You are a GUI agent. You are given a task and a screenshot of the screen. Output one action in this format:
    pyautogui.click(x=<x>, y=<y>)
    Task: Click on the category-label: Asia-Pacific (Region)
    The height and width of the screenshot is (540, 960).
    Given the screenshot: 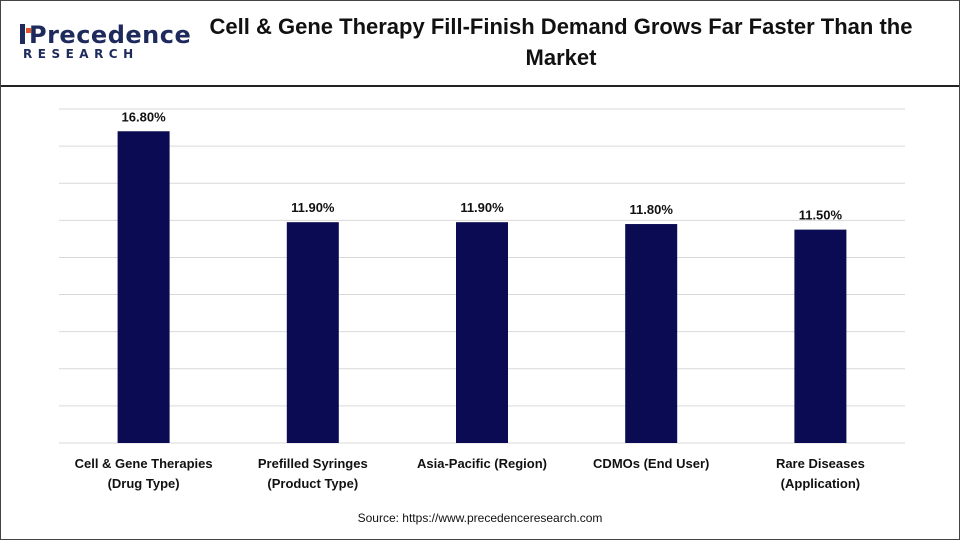 What is the action you would take?
    pyautogui.click(x=482, y=463)
    